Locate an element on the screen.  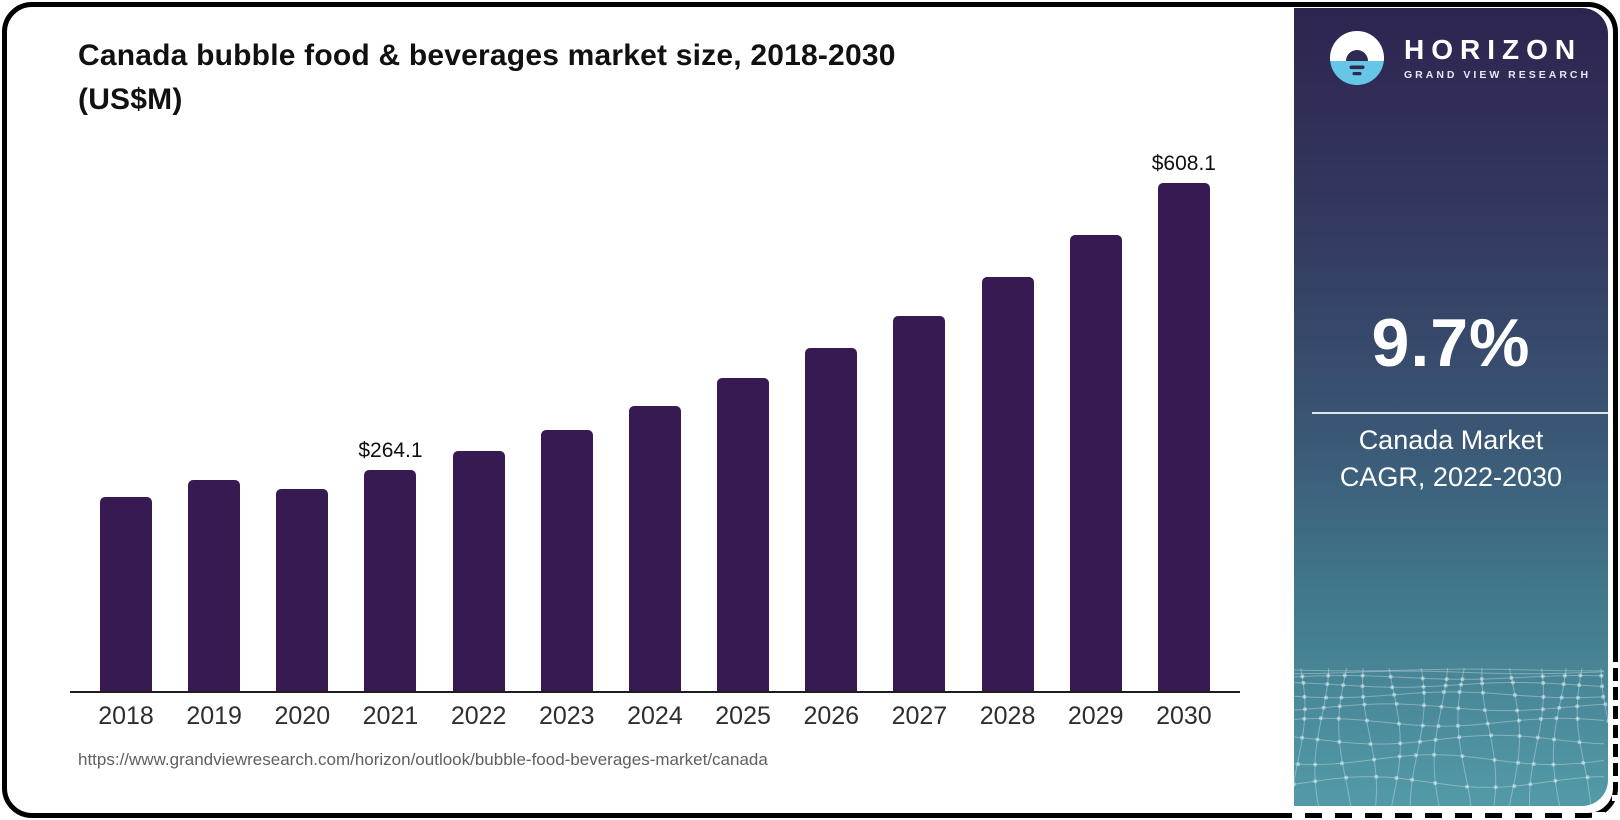
bar-column-2030: $608.1 is located at coordinates (1184, 421).